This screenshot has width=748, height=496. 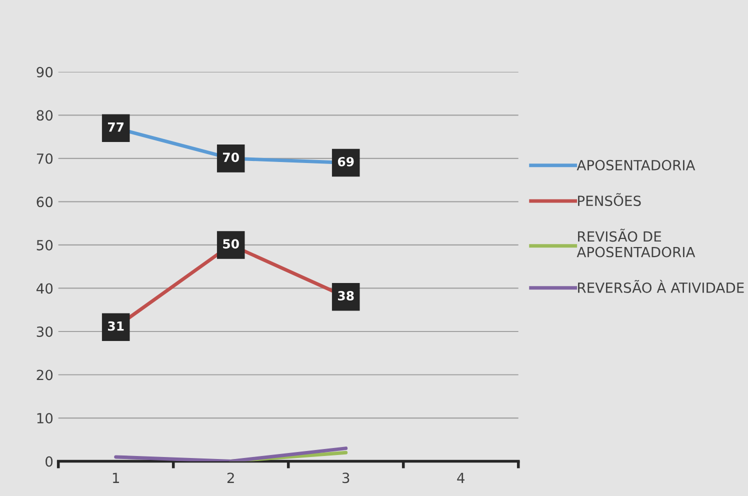 What do you see at coordinates (230, 157) in the screenshot?
I see `data-label: 70` at bounding box center [230, 157].